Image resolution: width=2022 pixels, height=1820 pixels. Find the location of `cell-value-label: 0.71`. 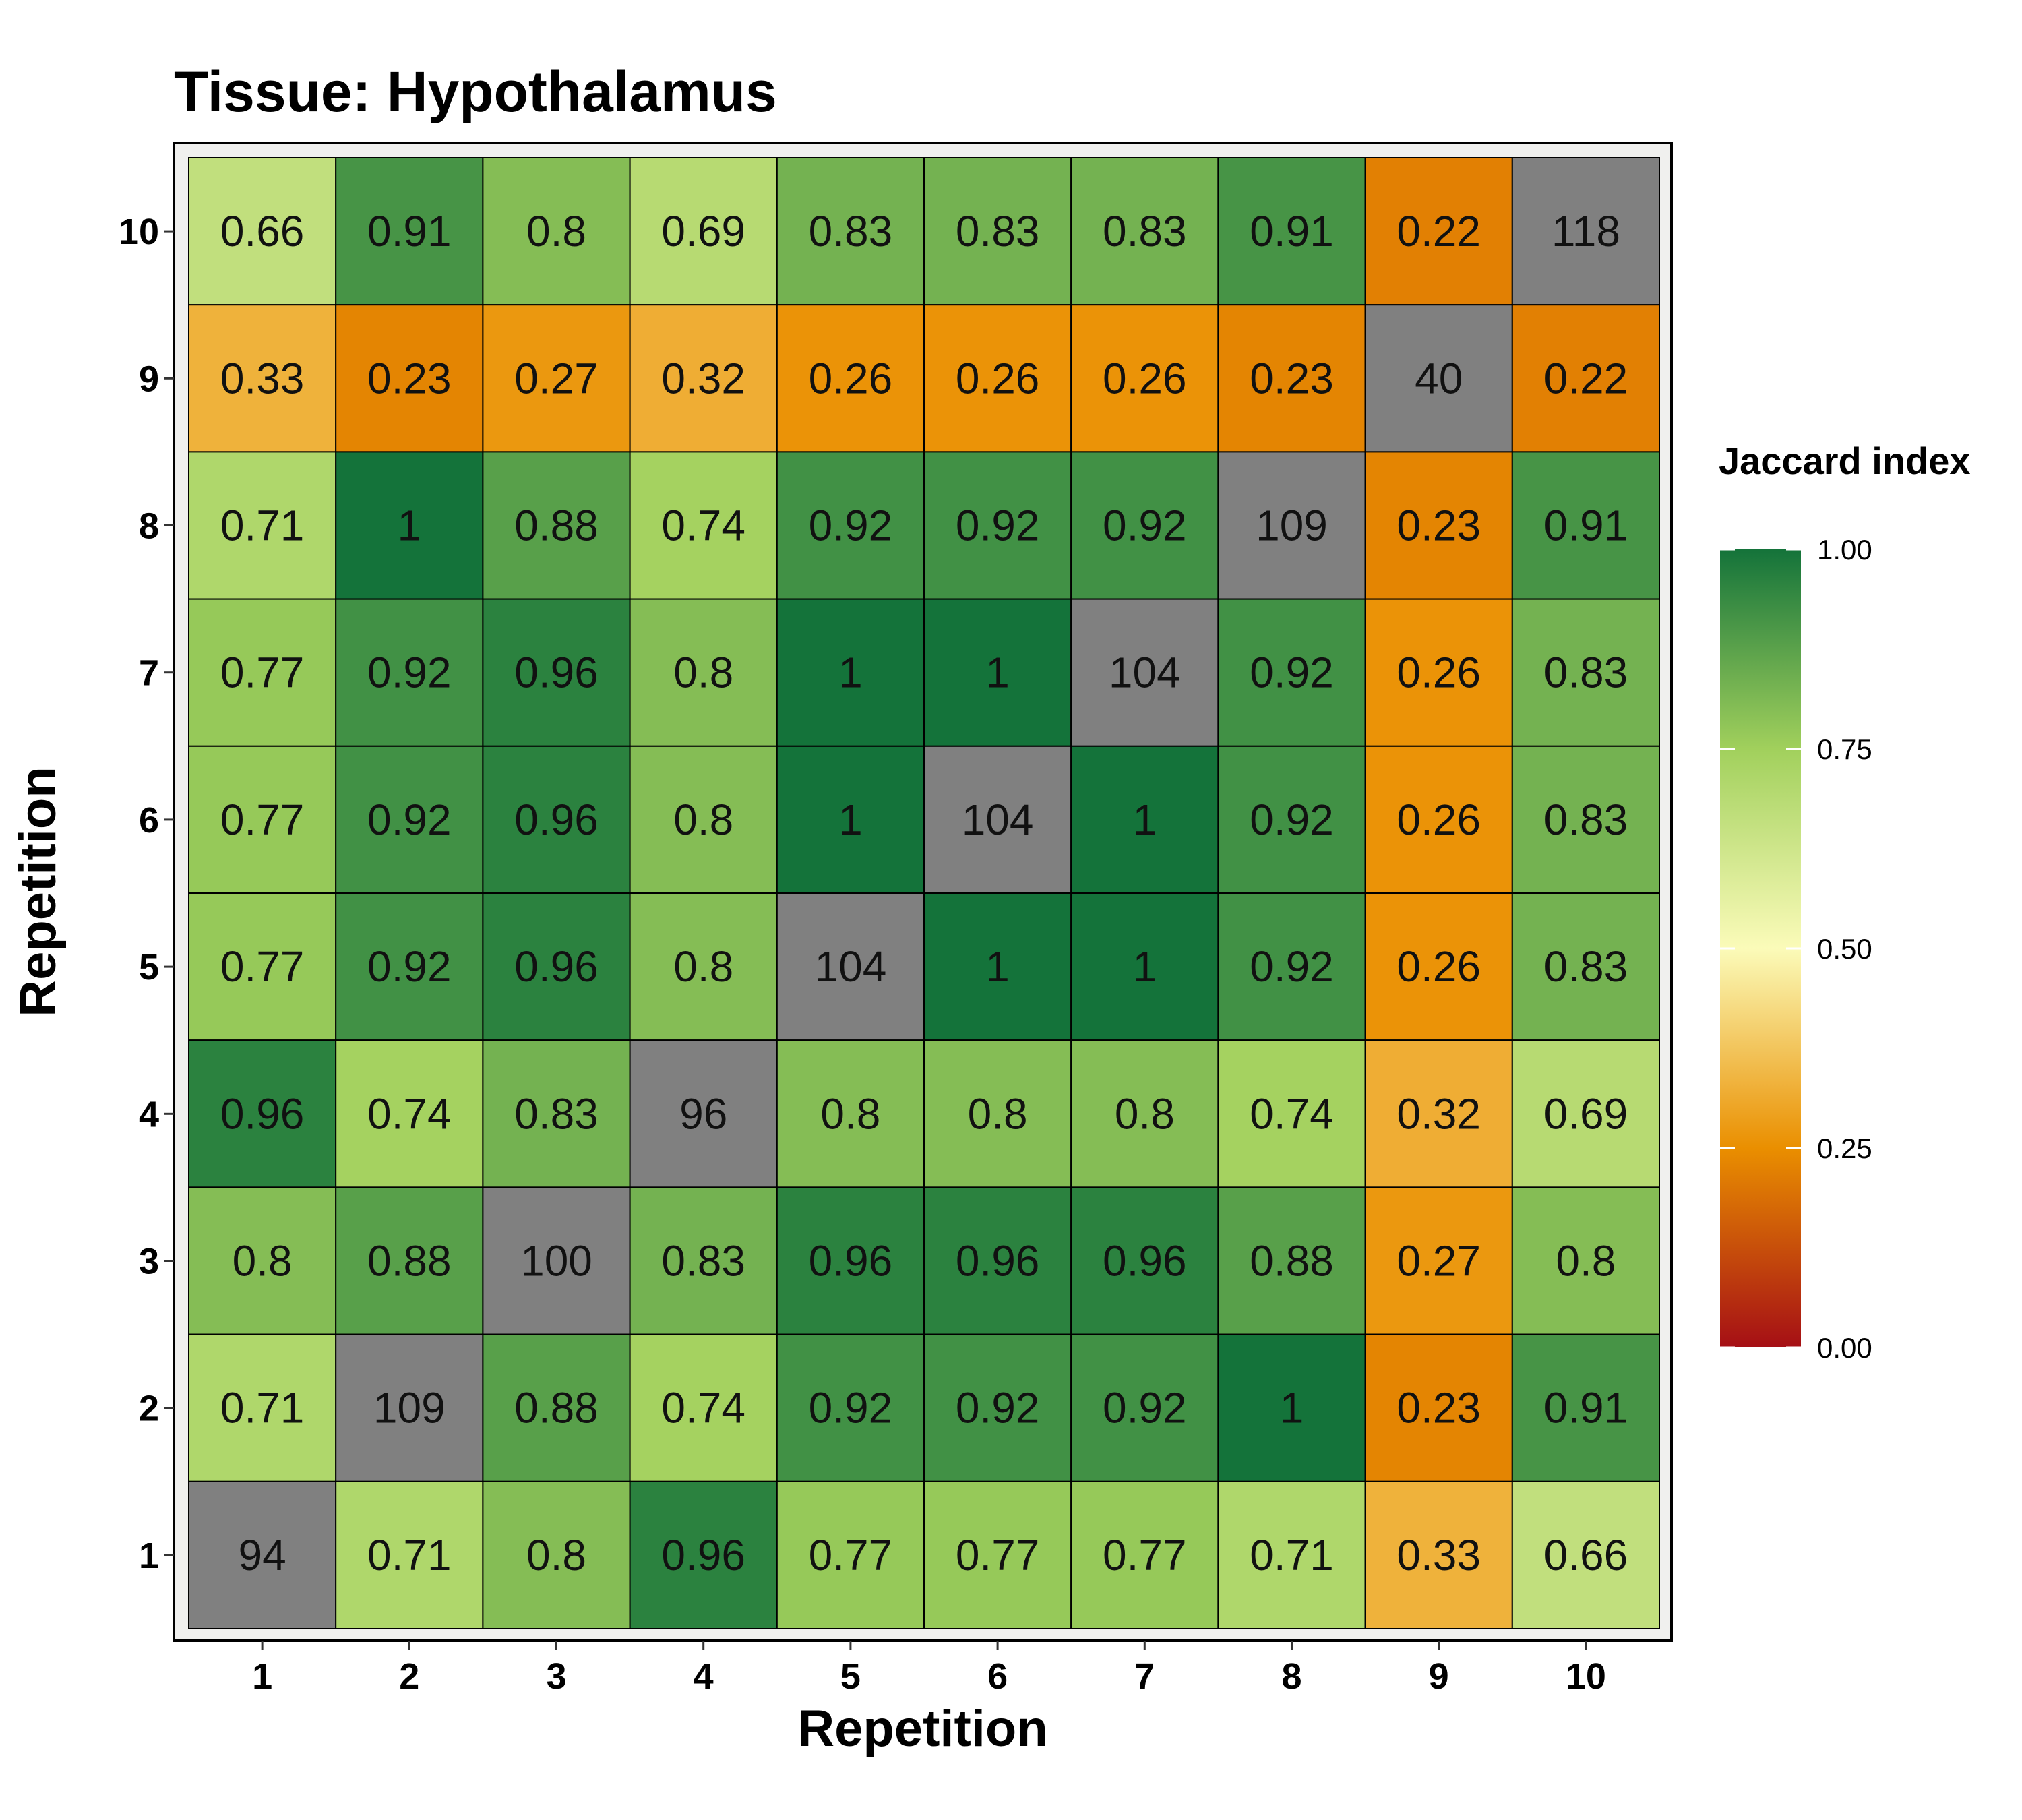

cell-value-label: 0.71 is located at coordinates (409, 1555).